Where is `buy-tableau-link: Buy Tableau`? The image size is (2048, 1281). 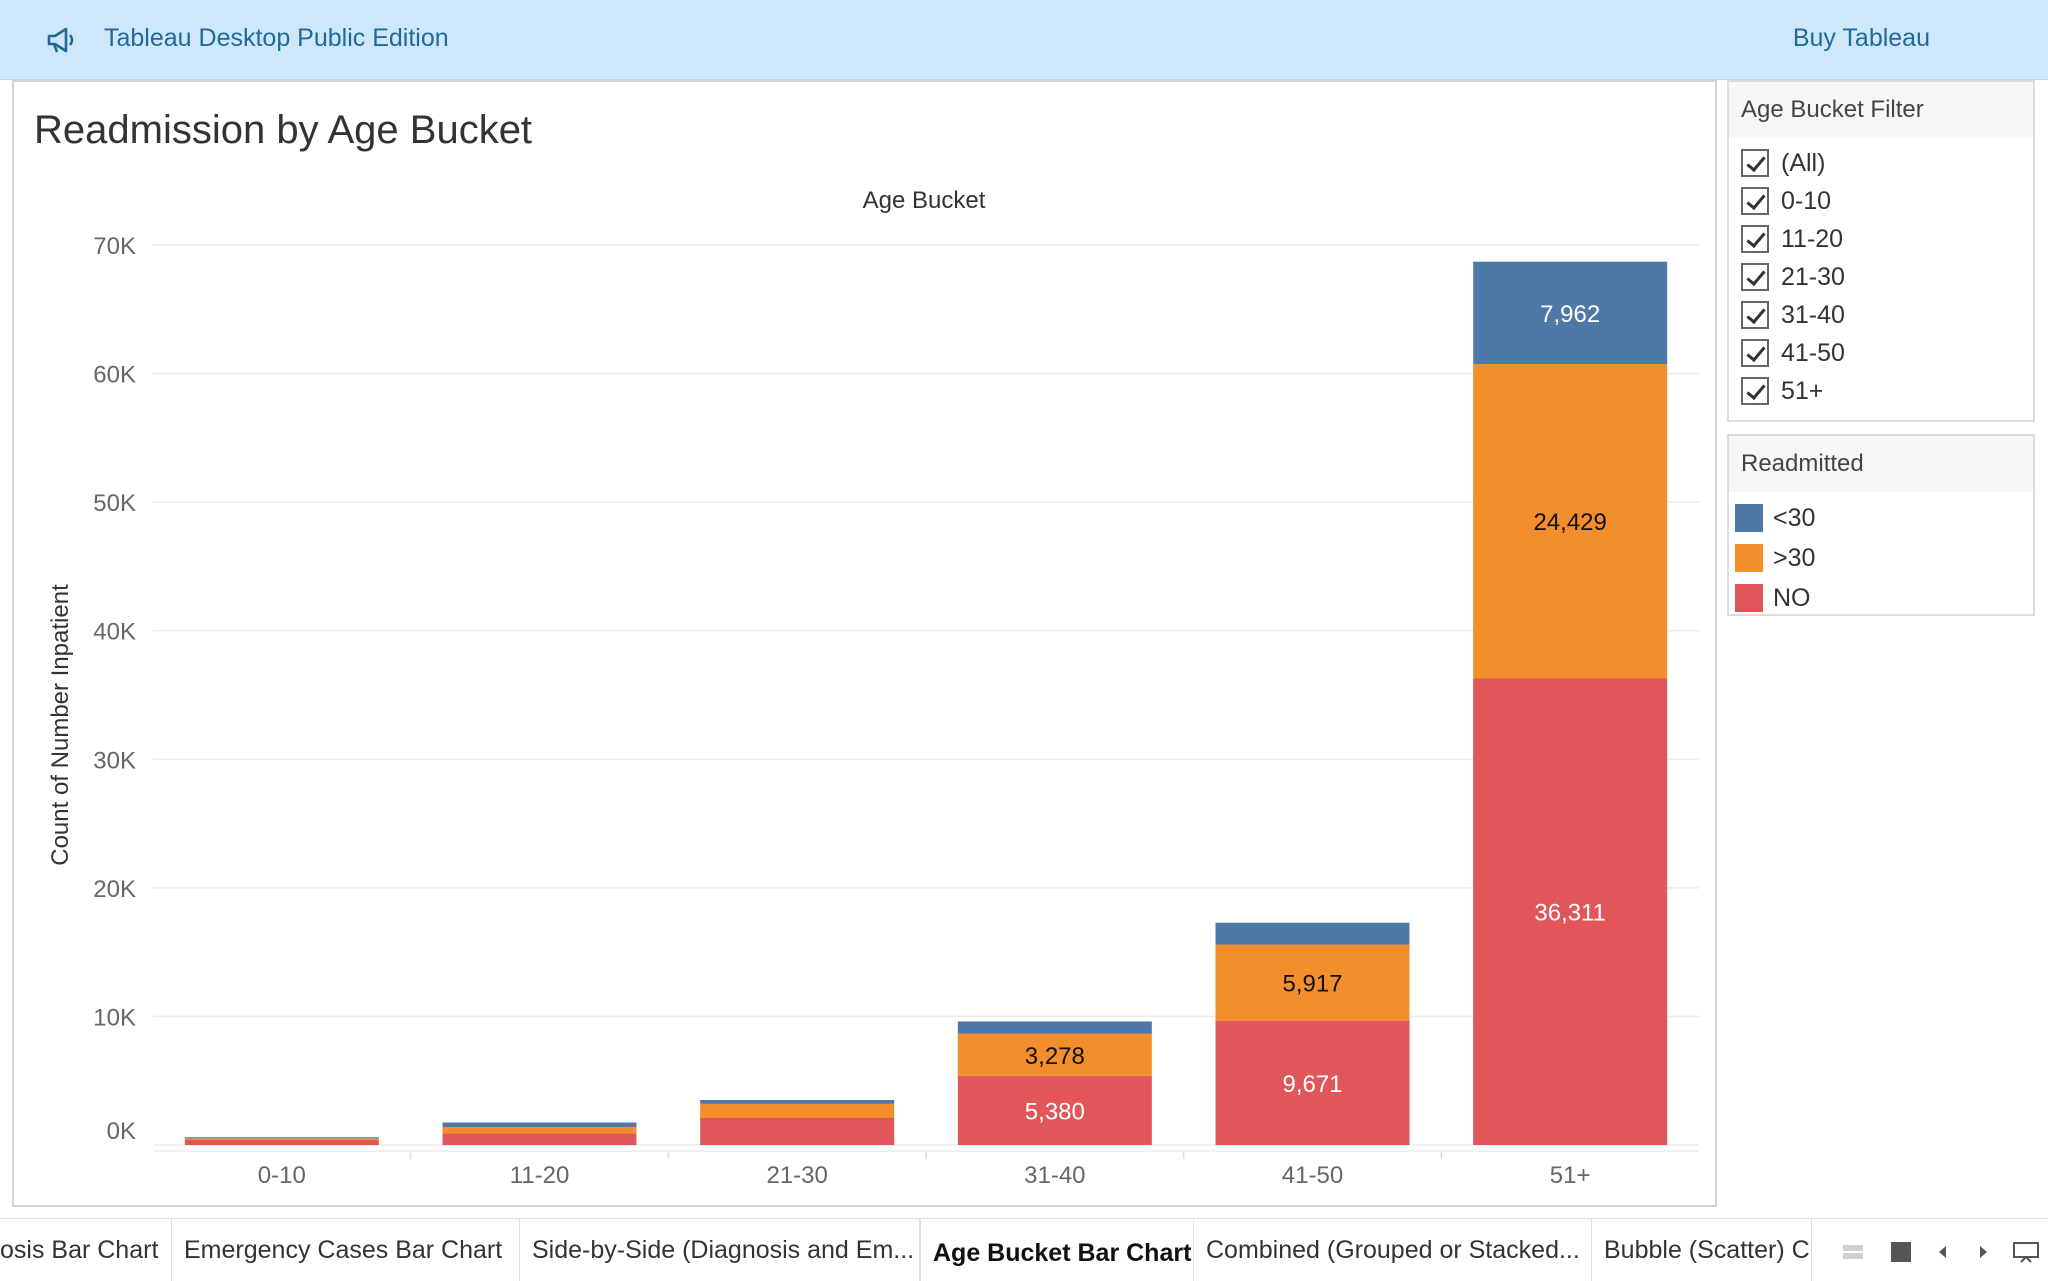 buy-tableau-link: Buy Tableau is located at coordinates (1861, 38).